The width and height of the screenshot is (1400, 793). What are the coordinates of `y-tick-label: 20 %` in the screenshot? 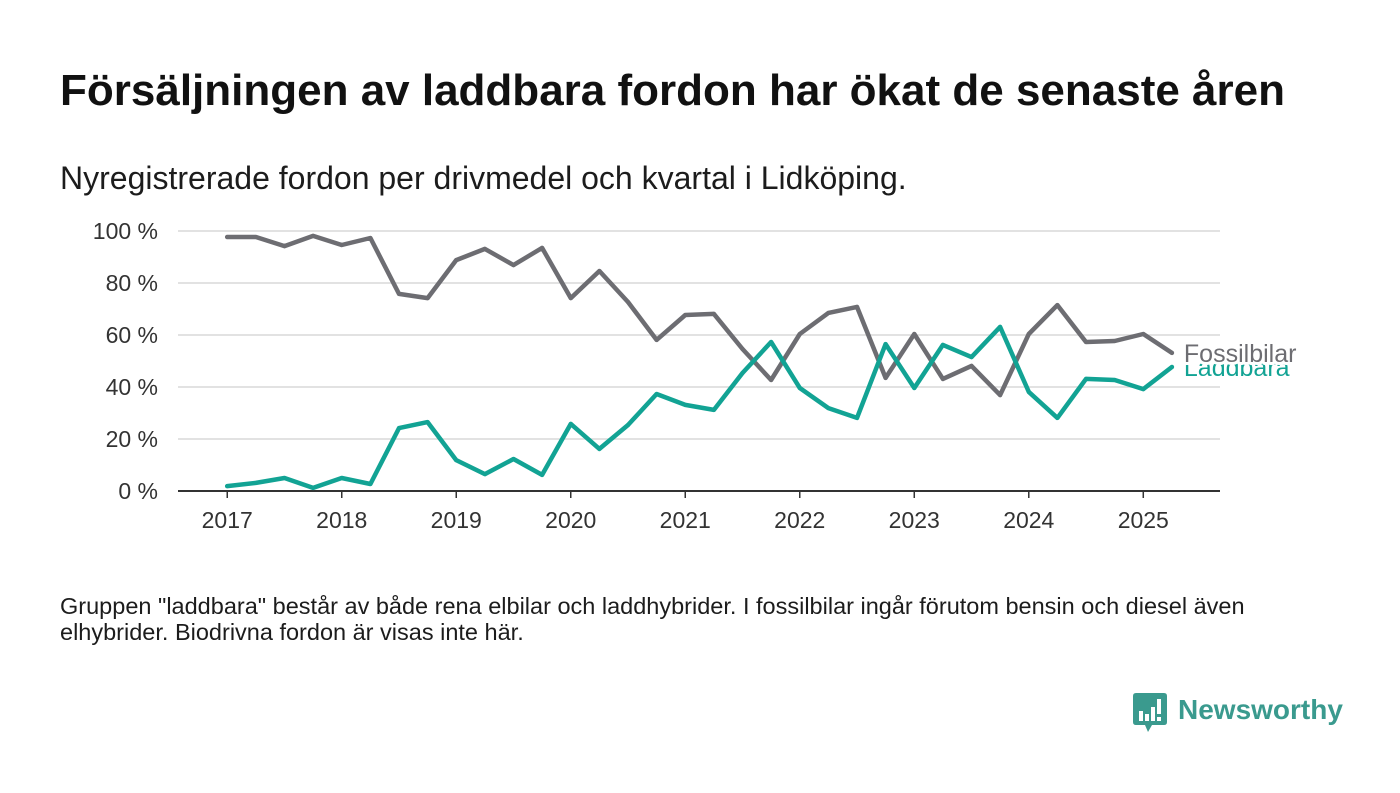 It's located at (132, 439).